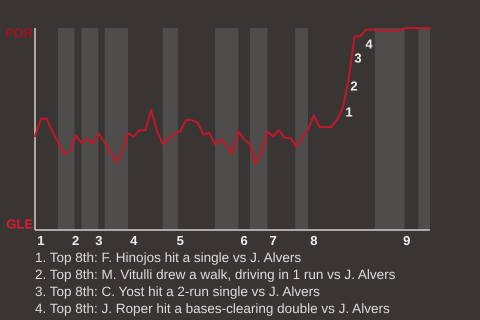 This screenshot has height=320, width=480. I want to click on text: 4. Top 8th: J. Roper hit a bases-clearing double vs J. Alvers, so click(212, 308).